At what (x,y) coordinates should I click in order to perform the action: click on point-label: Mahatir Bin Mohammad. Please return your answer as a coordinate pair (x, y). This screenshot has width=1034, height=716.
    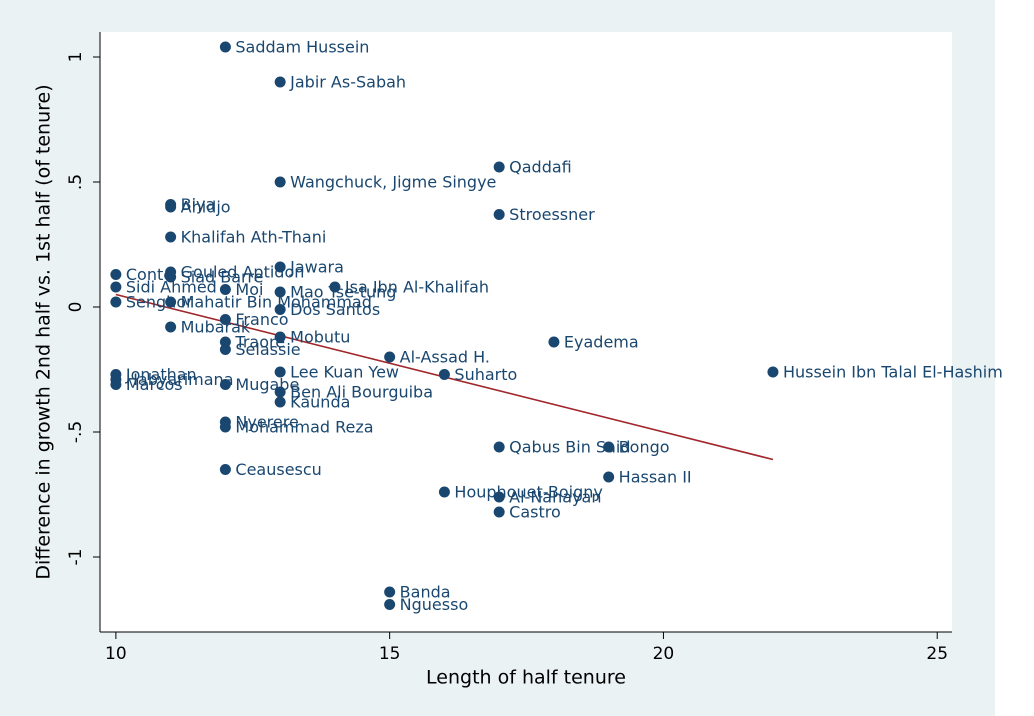
    Looking at the image, I should click on (276, 302).